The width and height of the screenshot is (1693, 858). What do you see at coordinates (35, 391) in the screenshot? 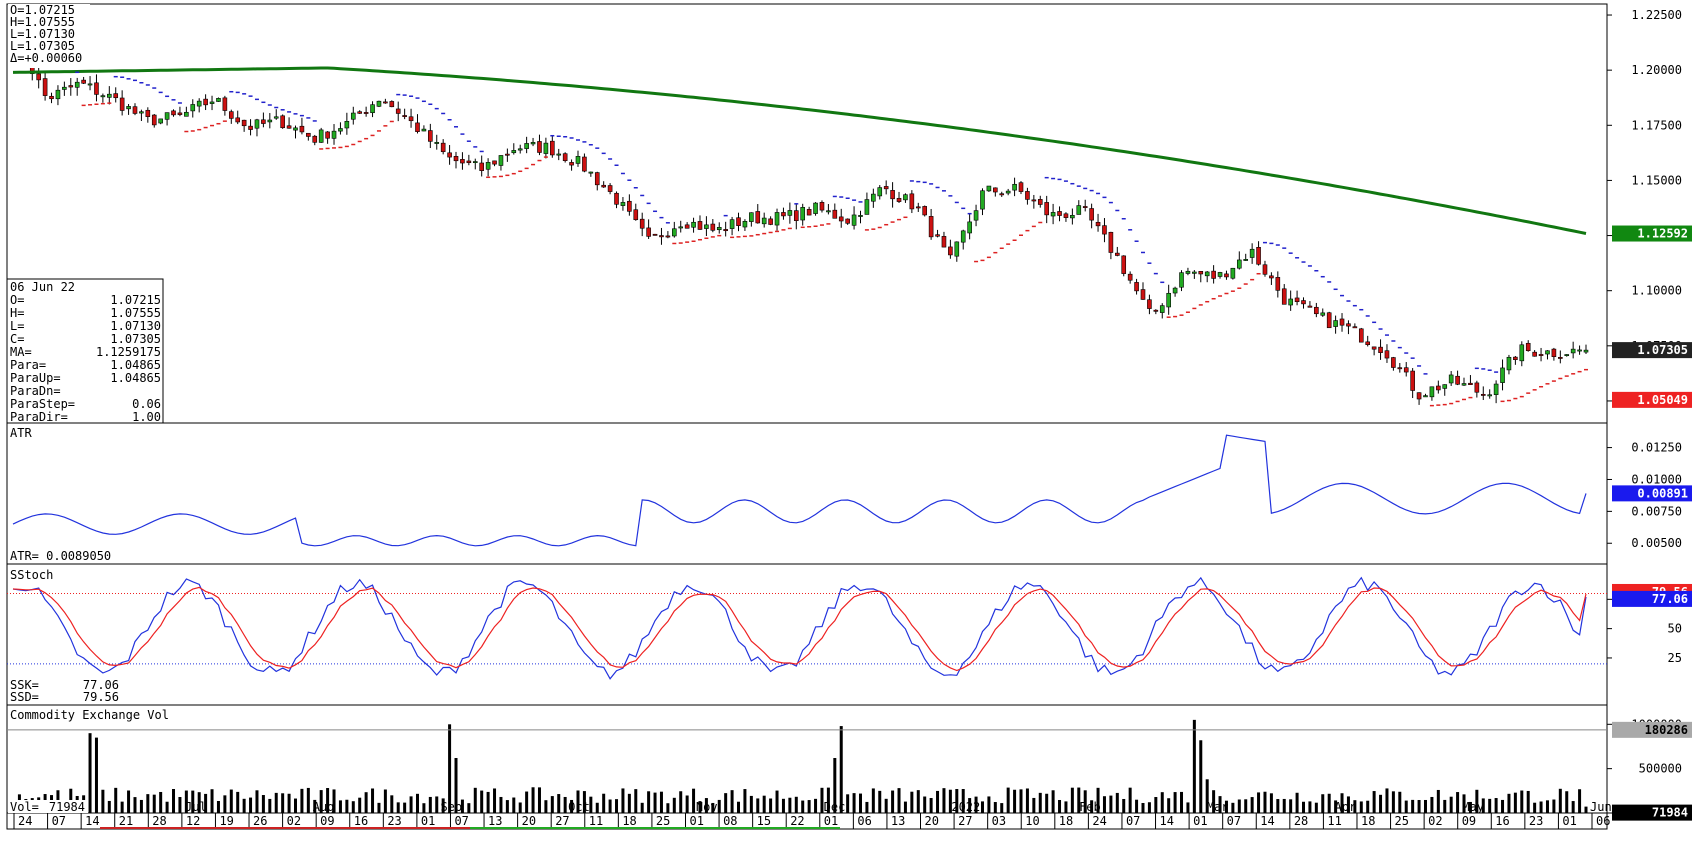
I see `data-box-key: ParaDn=` at bounding box center [35, 391].